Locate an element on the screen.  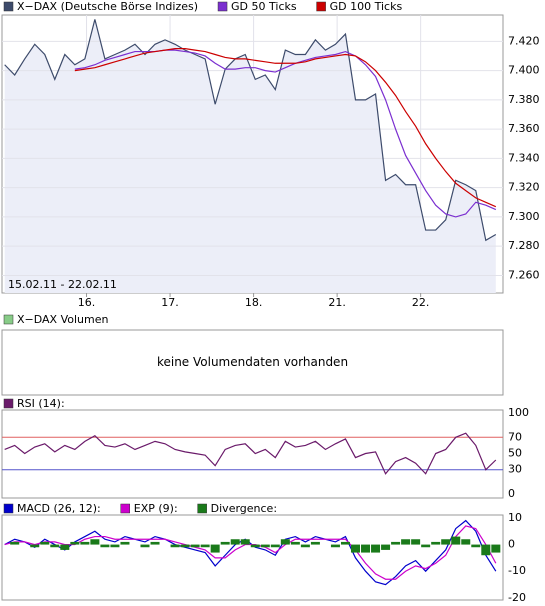
y-tick-label: 7.320 is located at coordinates (524, 187).